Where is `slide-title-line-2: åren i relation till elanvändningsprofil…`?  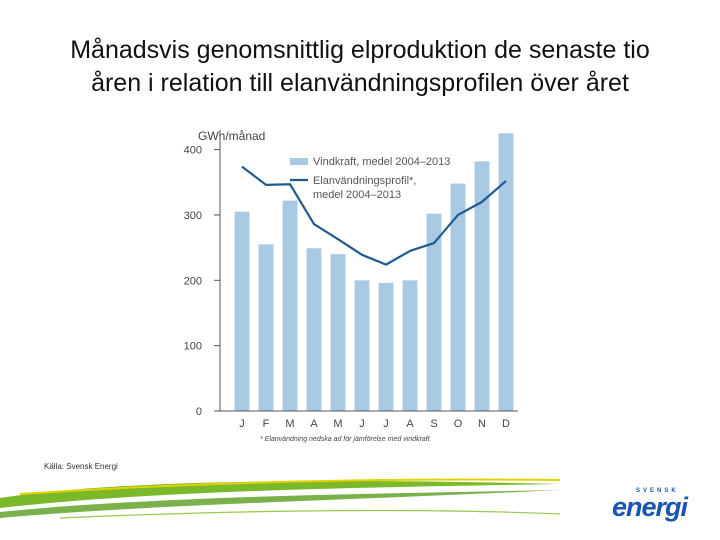
slide-title-line-2: åren i relation till elanvändningsprofil… is located at coordinates (360, 83).